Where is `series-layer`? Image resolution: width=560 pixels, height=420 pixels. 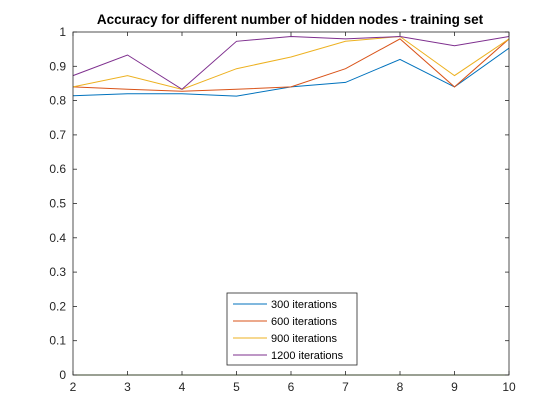
series-layer is located at coordinates (291, 66).